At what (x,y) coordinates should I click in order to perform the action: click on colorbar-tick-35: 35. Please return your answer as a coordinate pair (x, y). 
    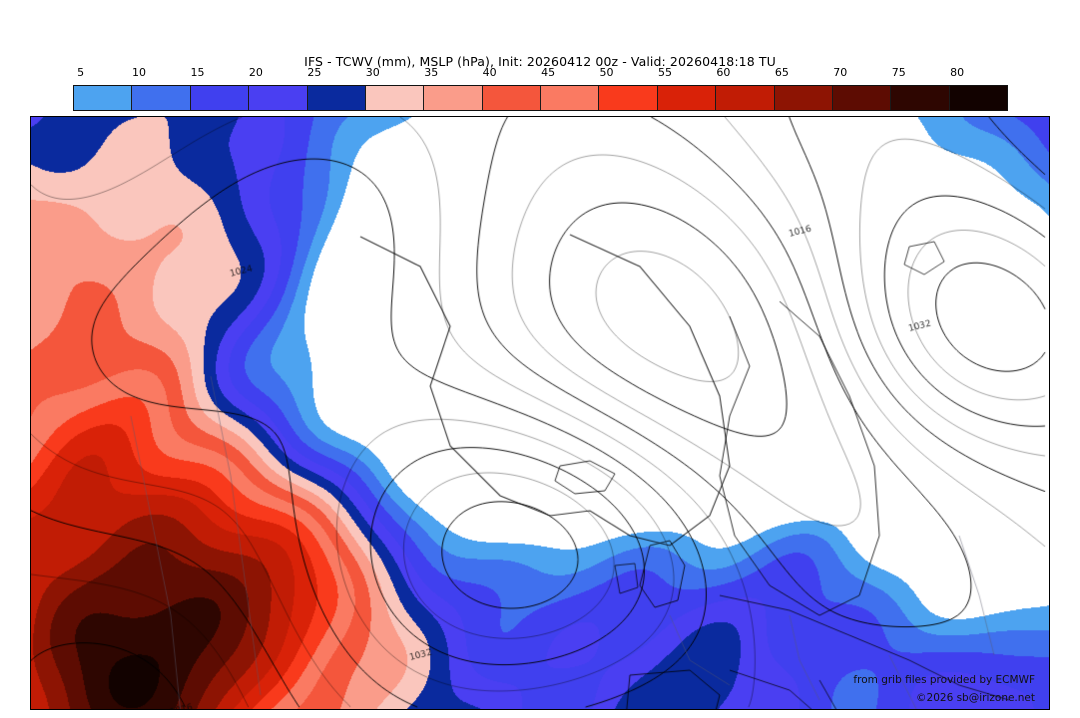
    Looking at the image, I should click on (431, 72).